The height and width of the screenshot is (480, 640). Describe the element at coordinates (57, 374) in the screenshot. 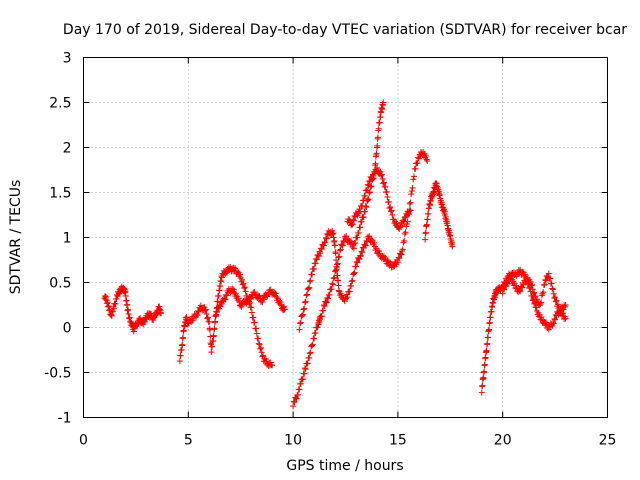

I see `y-tick-label: -0.5` at that location.